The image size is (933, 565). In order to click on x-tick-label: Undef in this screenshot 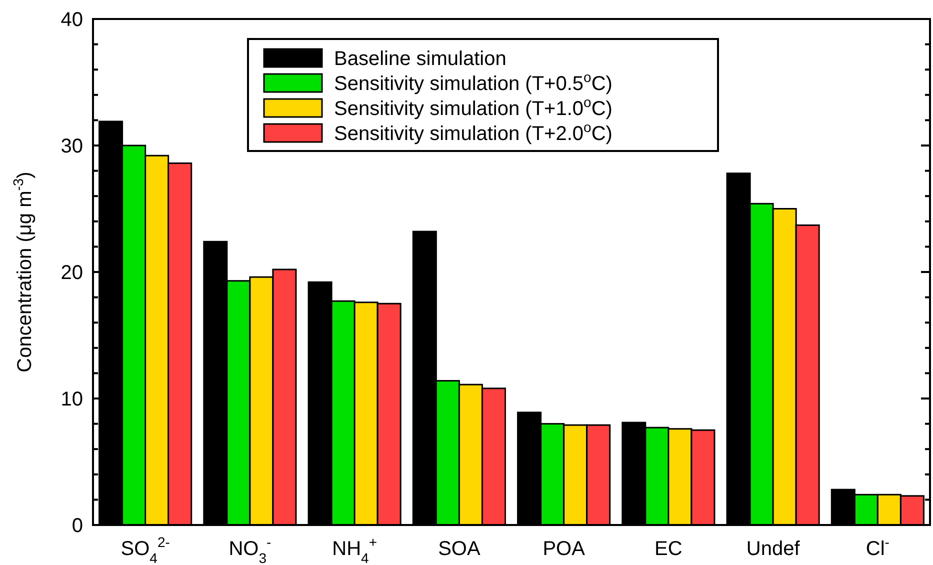, I will do `click(773, 549)`.